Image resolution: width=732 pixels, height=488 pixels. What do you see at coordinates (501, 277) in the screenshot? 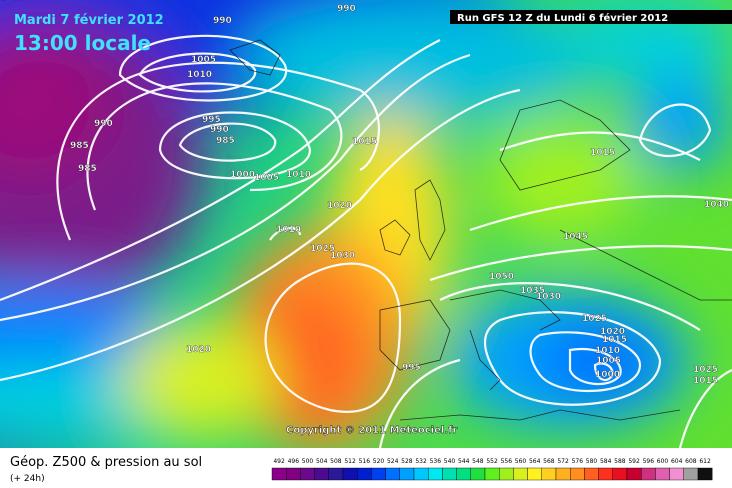
I see `isobar-label: 1050` at bounding box center [501, 277].